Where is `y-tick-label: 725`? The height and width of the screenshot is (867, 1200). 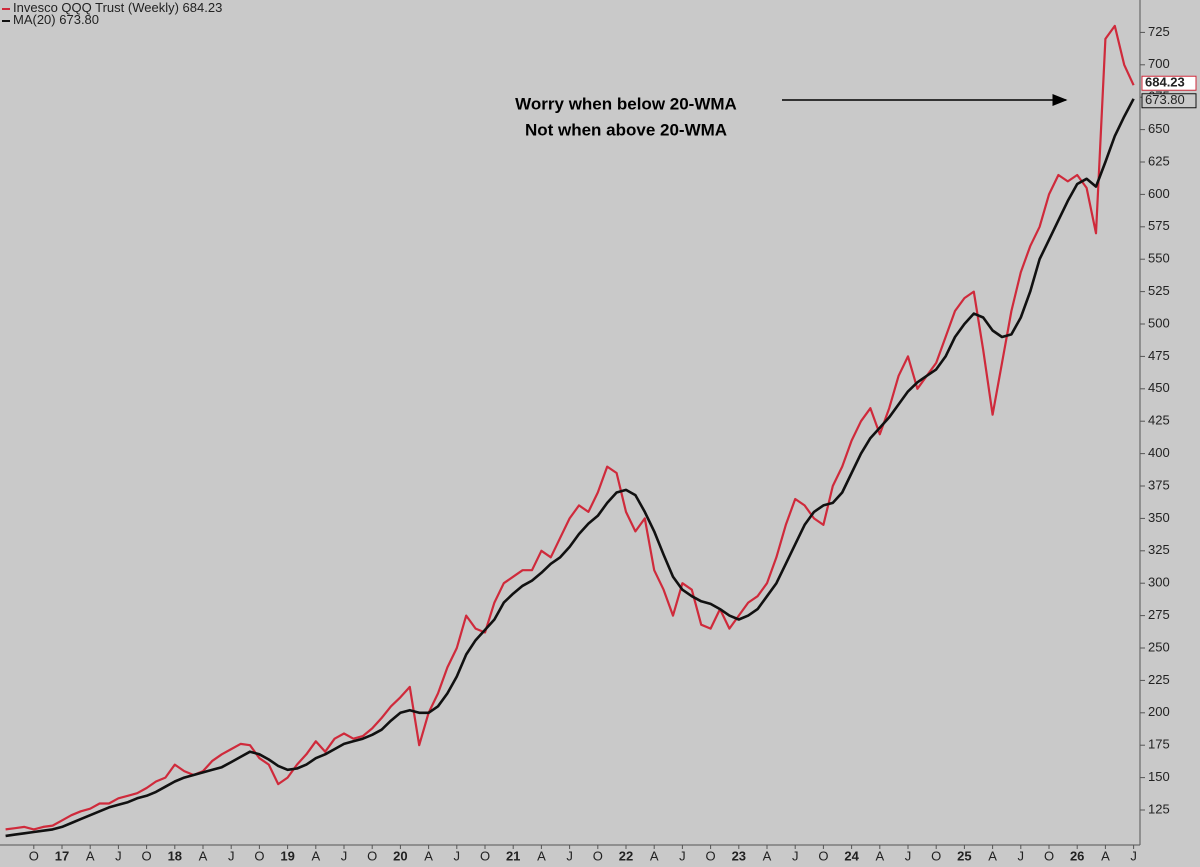
y-tick-label: 725 is located at coordinates (1159, 31).